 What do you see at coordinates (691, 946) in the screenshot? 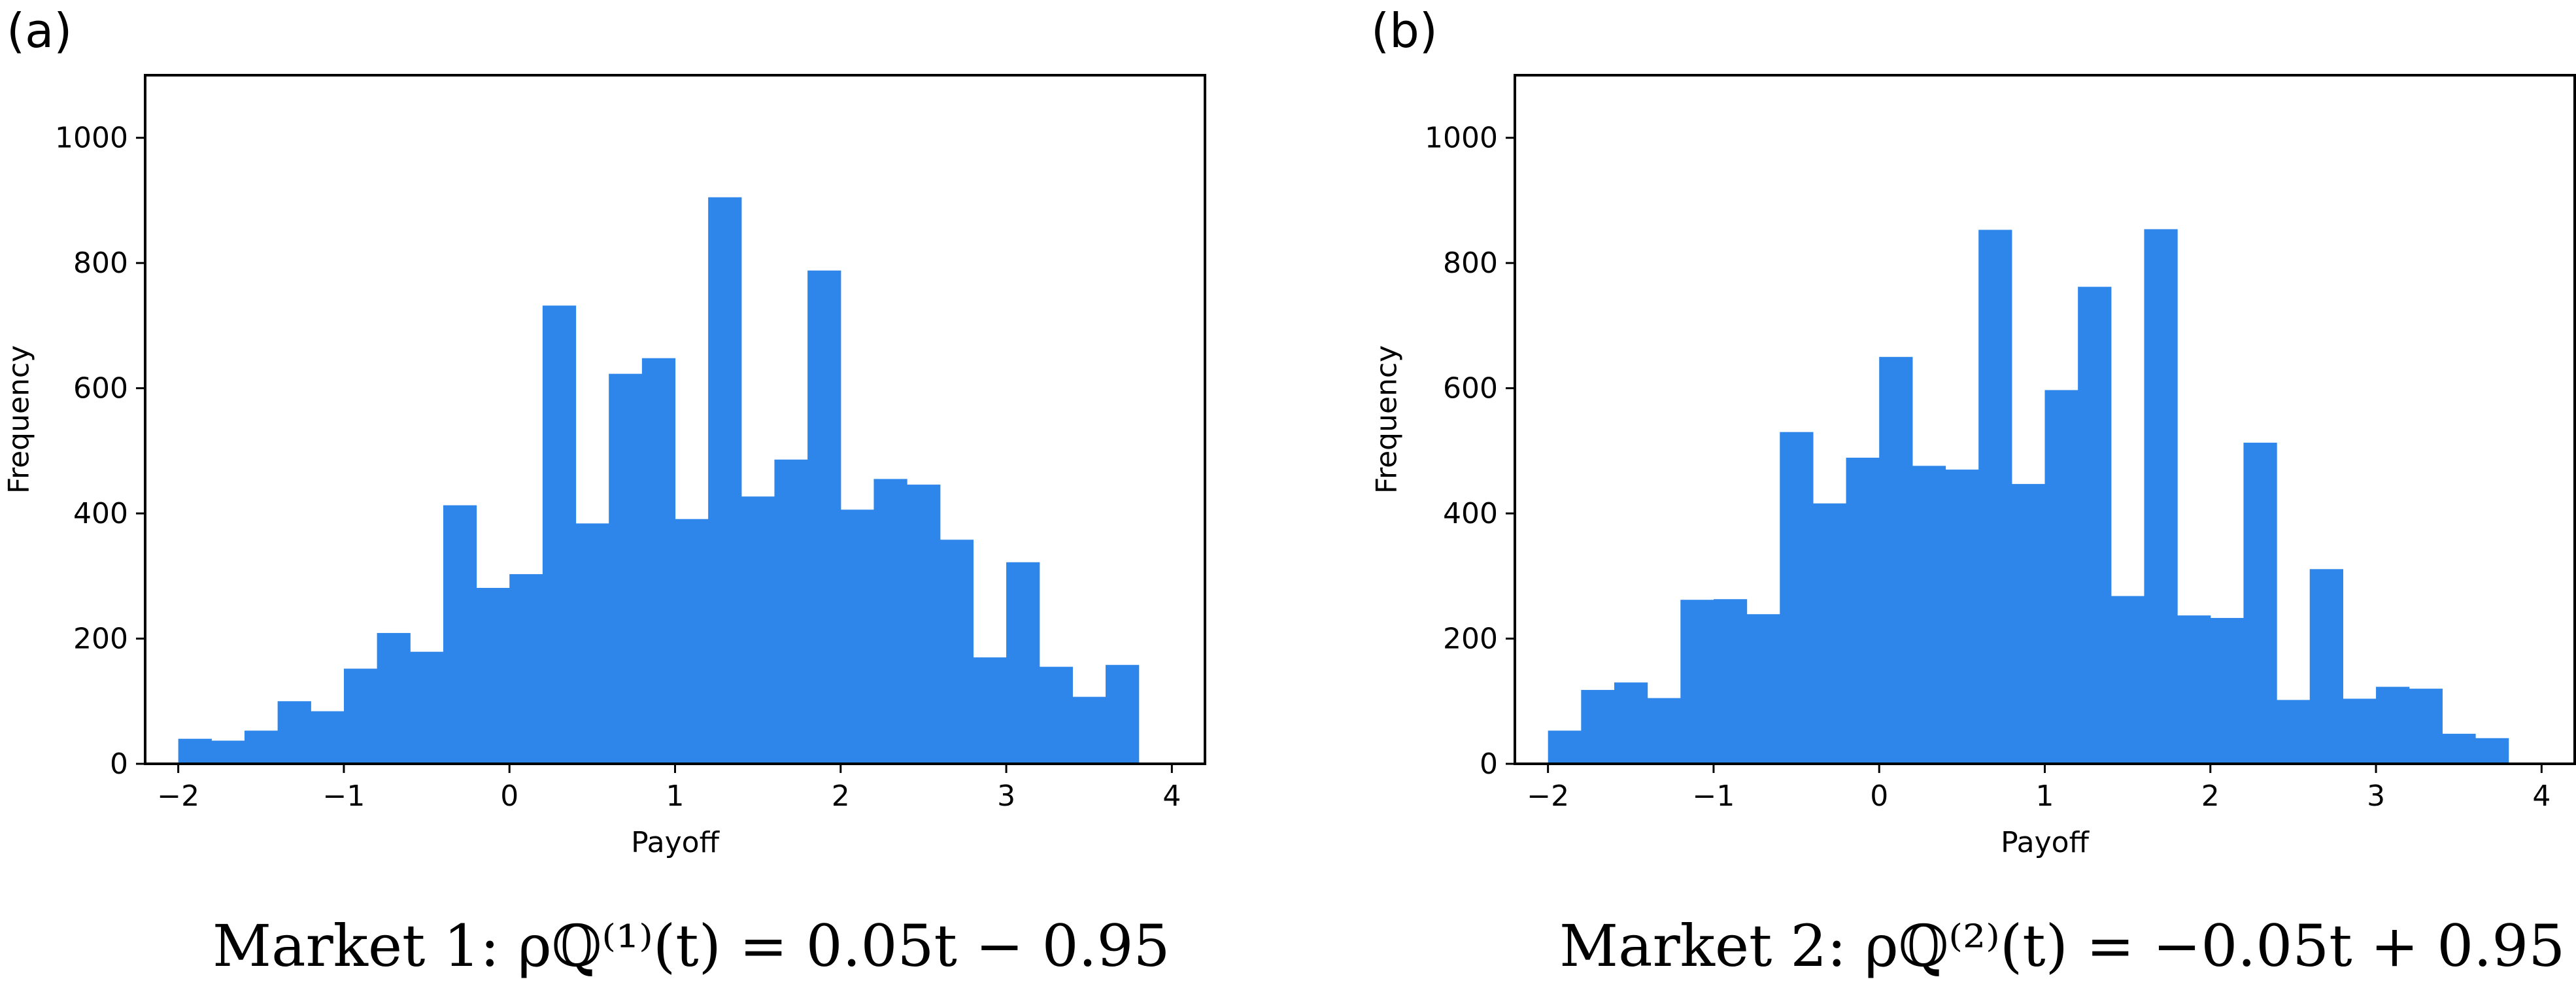
I see `caption-market-1: Market 1: ρℚ⁽¹⁾(t) = 0.05t − 0.95` at bounding box center [691, 946].